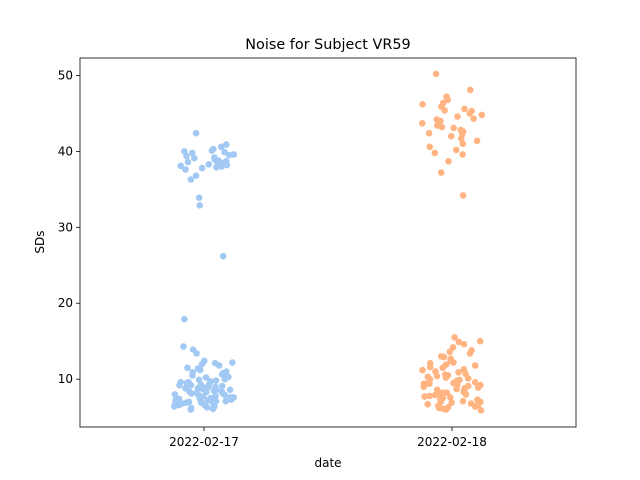  I want to click on y-tick-label: 30, so click(65, 227).